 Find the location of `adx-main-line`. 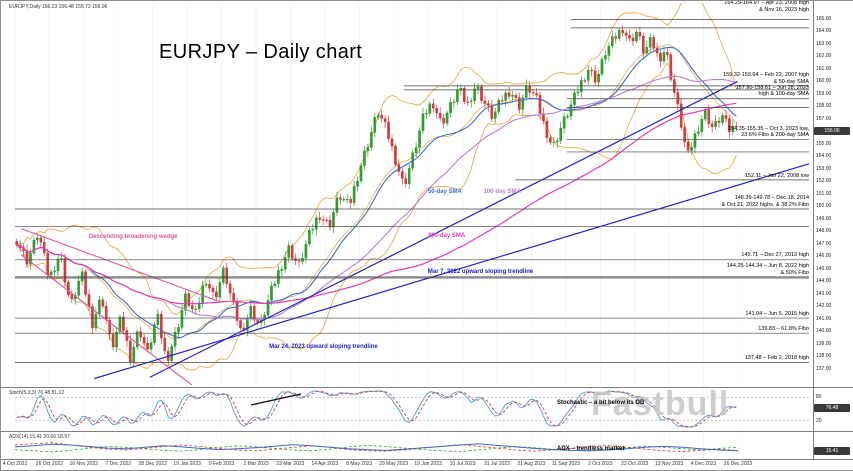

adx-main-line is located at coordinates (376, 447).